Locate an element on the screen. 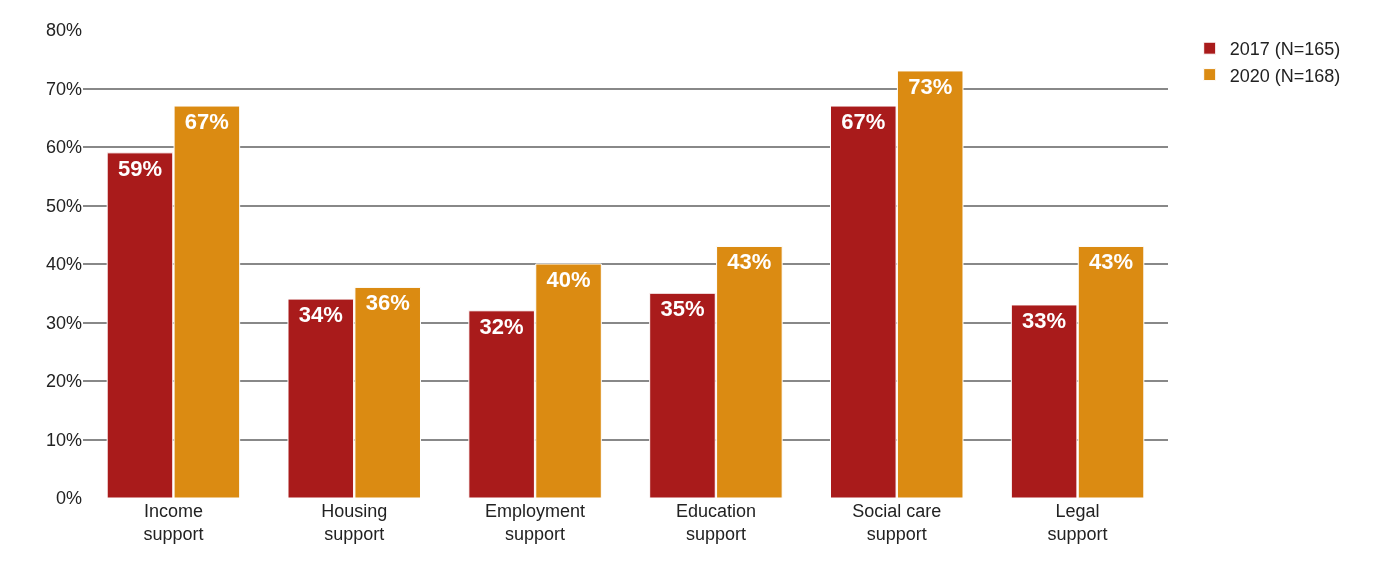 This screenshot has height=565, width=1390. x-tick-label: Education support is located at coordinates (715, 523).